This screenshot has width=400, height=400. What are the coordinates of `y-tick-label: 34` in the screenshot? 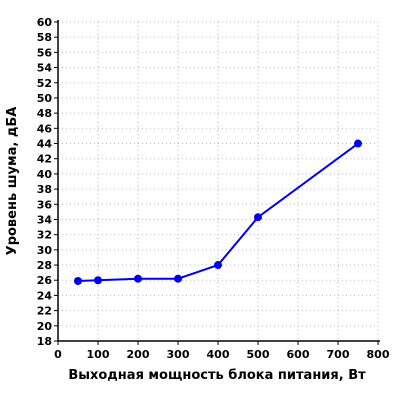 It's located at (45, 219).